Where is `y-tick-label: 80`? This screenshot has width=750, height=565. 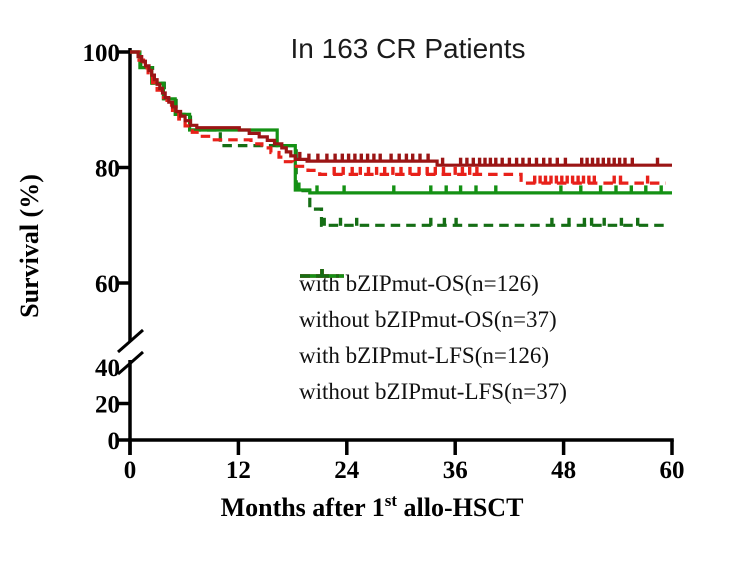 y-tick-label: 80 is located at coordinates (107, 169).